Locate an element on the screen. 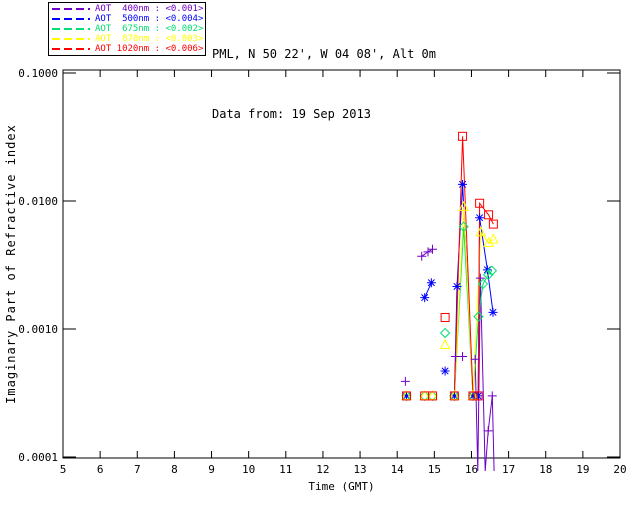 This screenshot has width=640, height=512. legend-label: AOT 400nm : <0.001> is located at coordinates (149, 9).